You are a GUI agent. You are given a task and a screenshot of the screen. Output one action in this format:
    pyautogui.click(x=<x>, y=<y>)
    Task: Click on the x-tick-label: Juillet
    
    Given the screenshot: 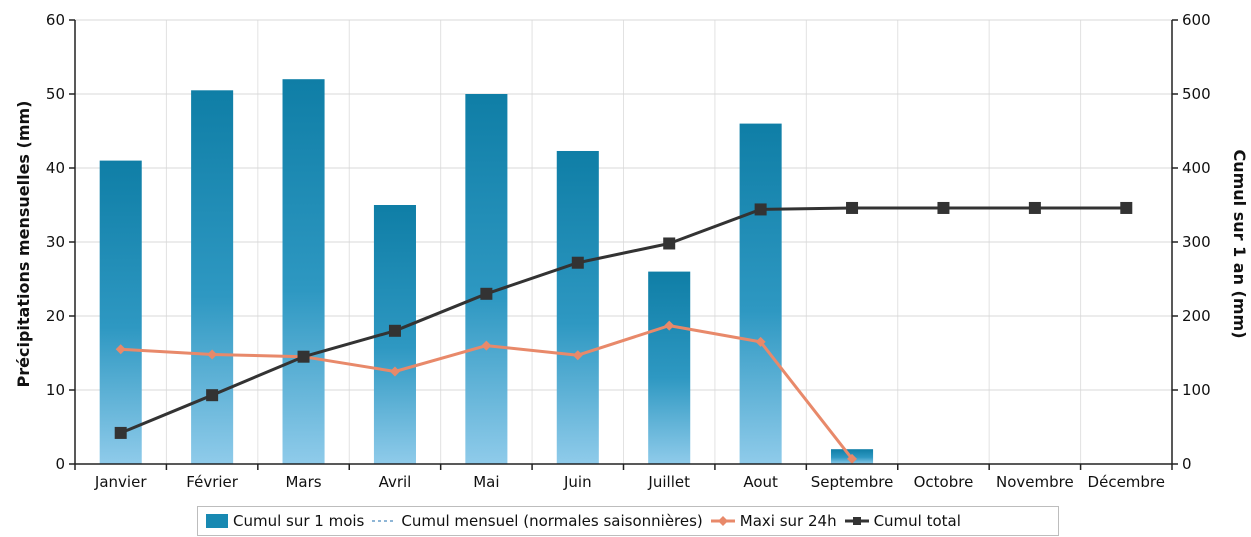 What is the action you would take?
    pyautogui.click(x=668, y=482)
    